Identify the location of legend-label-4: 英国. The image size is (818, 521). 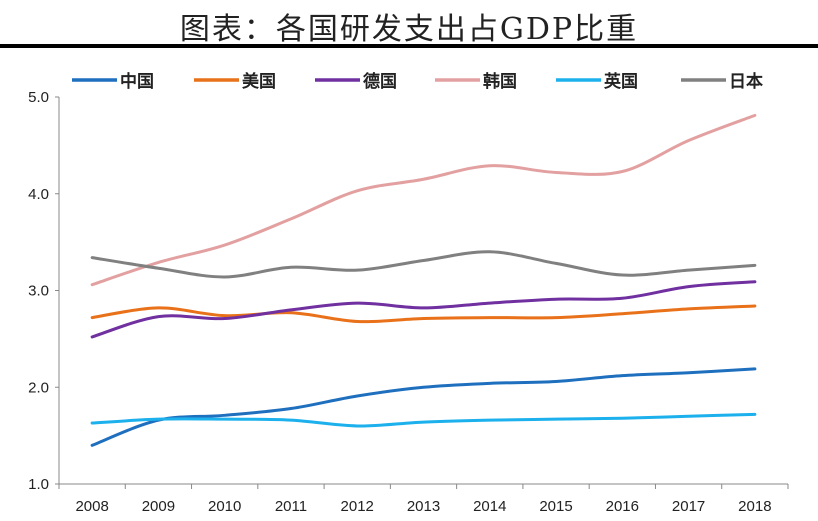
(621, 81).